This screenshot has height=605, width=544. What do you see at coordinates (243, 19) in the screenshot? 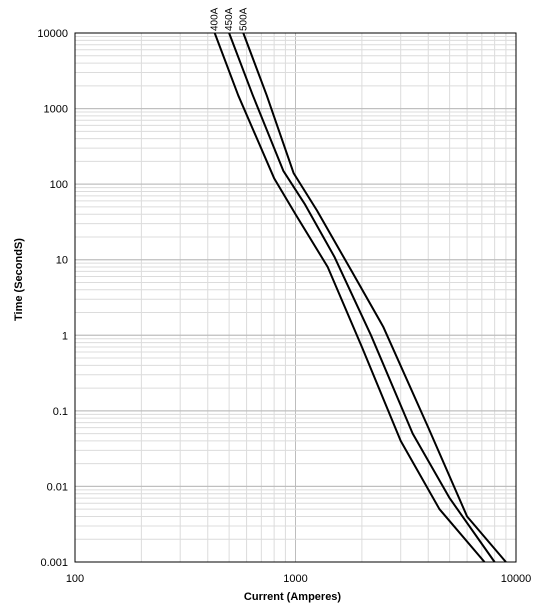
I see `curve-label: 500A` at bounding box center [243, 19].